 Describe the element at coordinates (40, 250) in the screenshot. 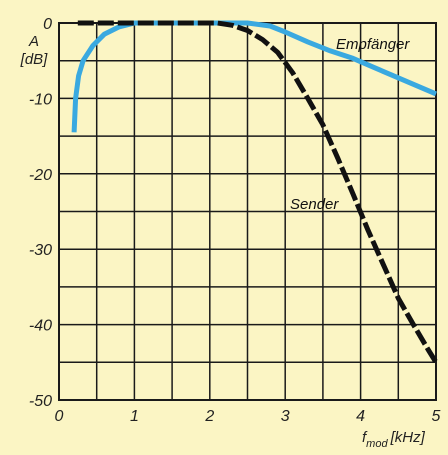

I see `y-tick-label: -30` at that location.